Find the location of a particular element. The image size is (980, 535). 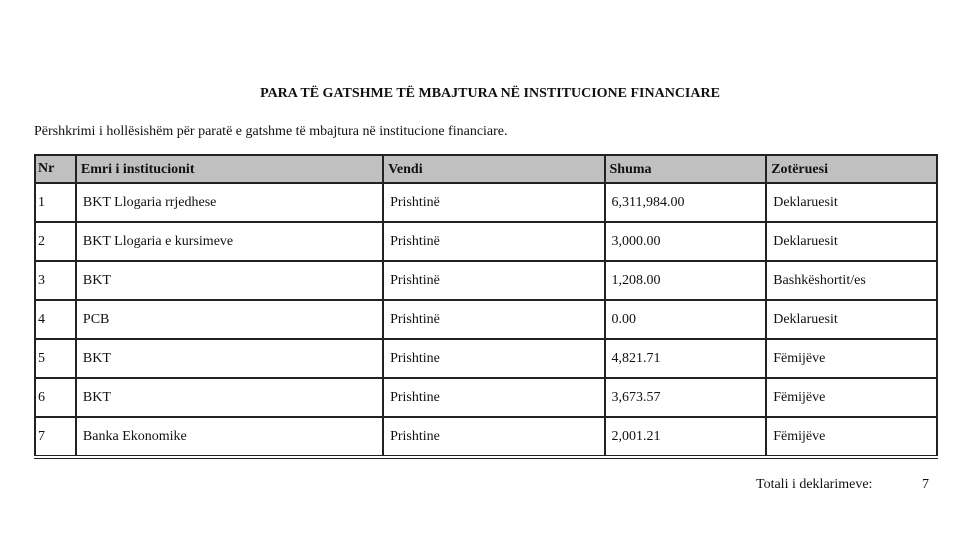

table-cell: 5 is located at coordinates (55, 358).